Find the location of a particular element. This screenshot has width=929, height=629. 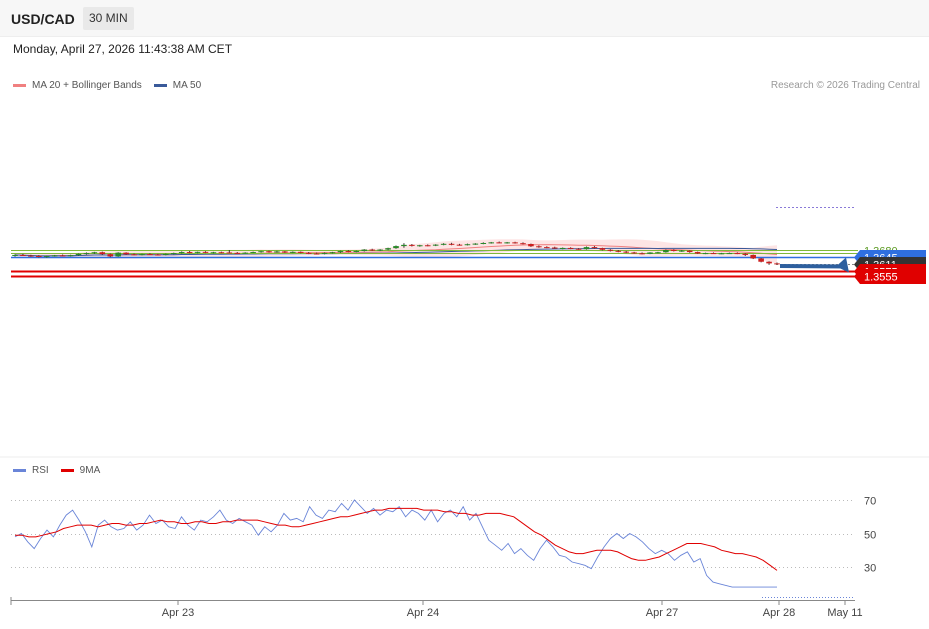

legend-9ma-label: 9MA is located at coordinates (90, 470).